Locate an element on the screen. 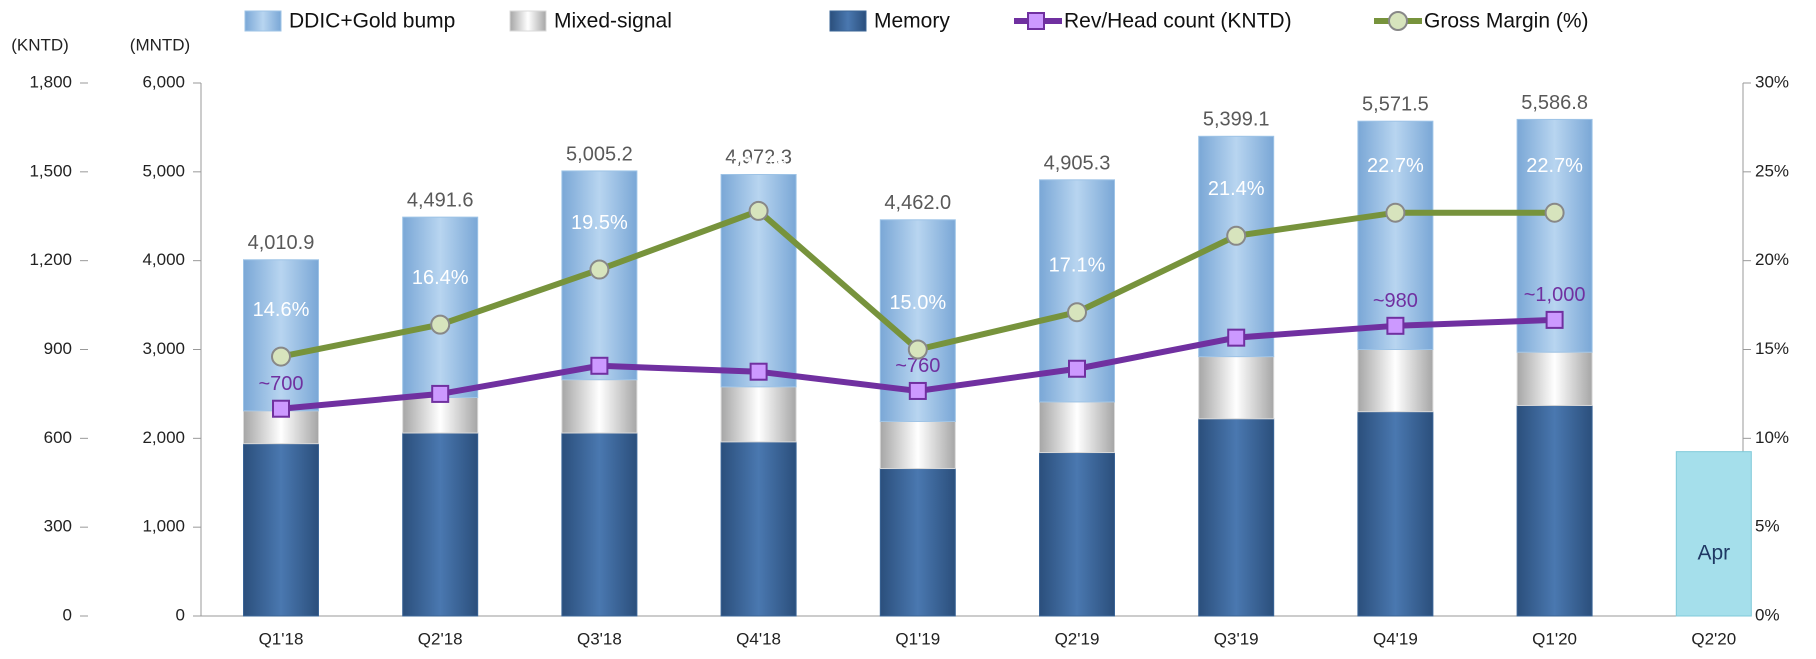 This screenshot has height=659, width=1816. total-label: 5,399.1 is located at coordinates (1236, 120).